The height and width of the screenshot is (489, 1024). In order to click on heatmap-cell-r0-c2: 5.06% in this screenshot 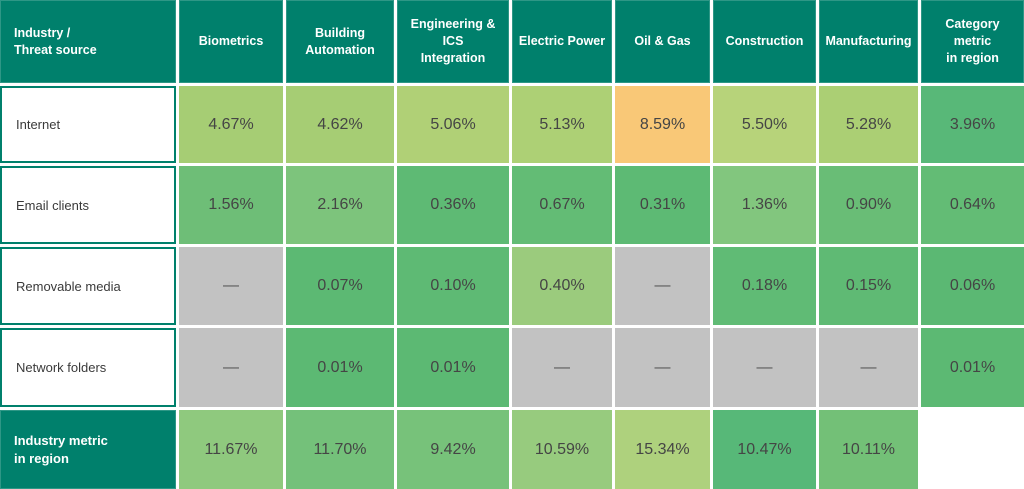, I will do `click(453, 124)`.